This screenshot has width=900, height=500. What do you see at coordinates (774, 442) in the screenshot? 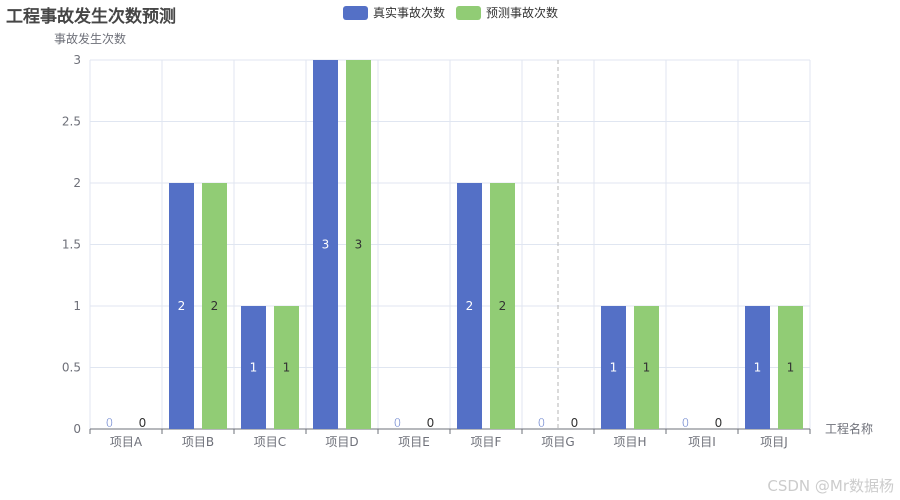
I see `x-tick-label: 项目J` at bounding box center [774, 442].